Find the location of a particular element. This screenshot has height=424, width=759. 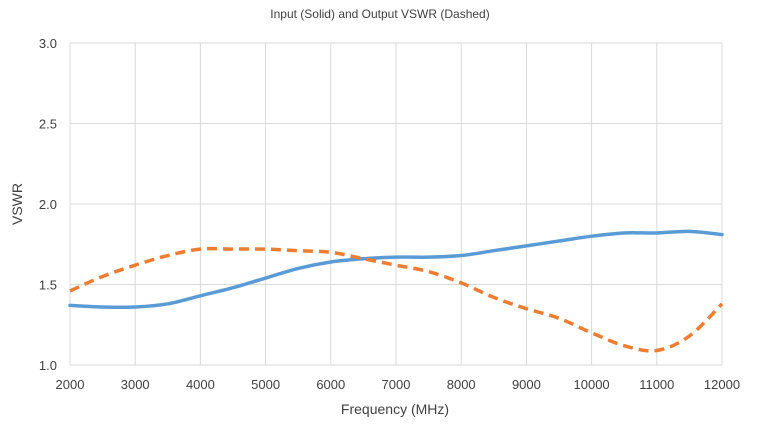

x-tick-label: 12000 is located at coordinates (722, 384).